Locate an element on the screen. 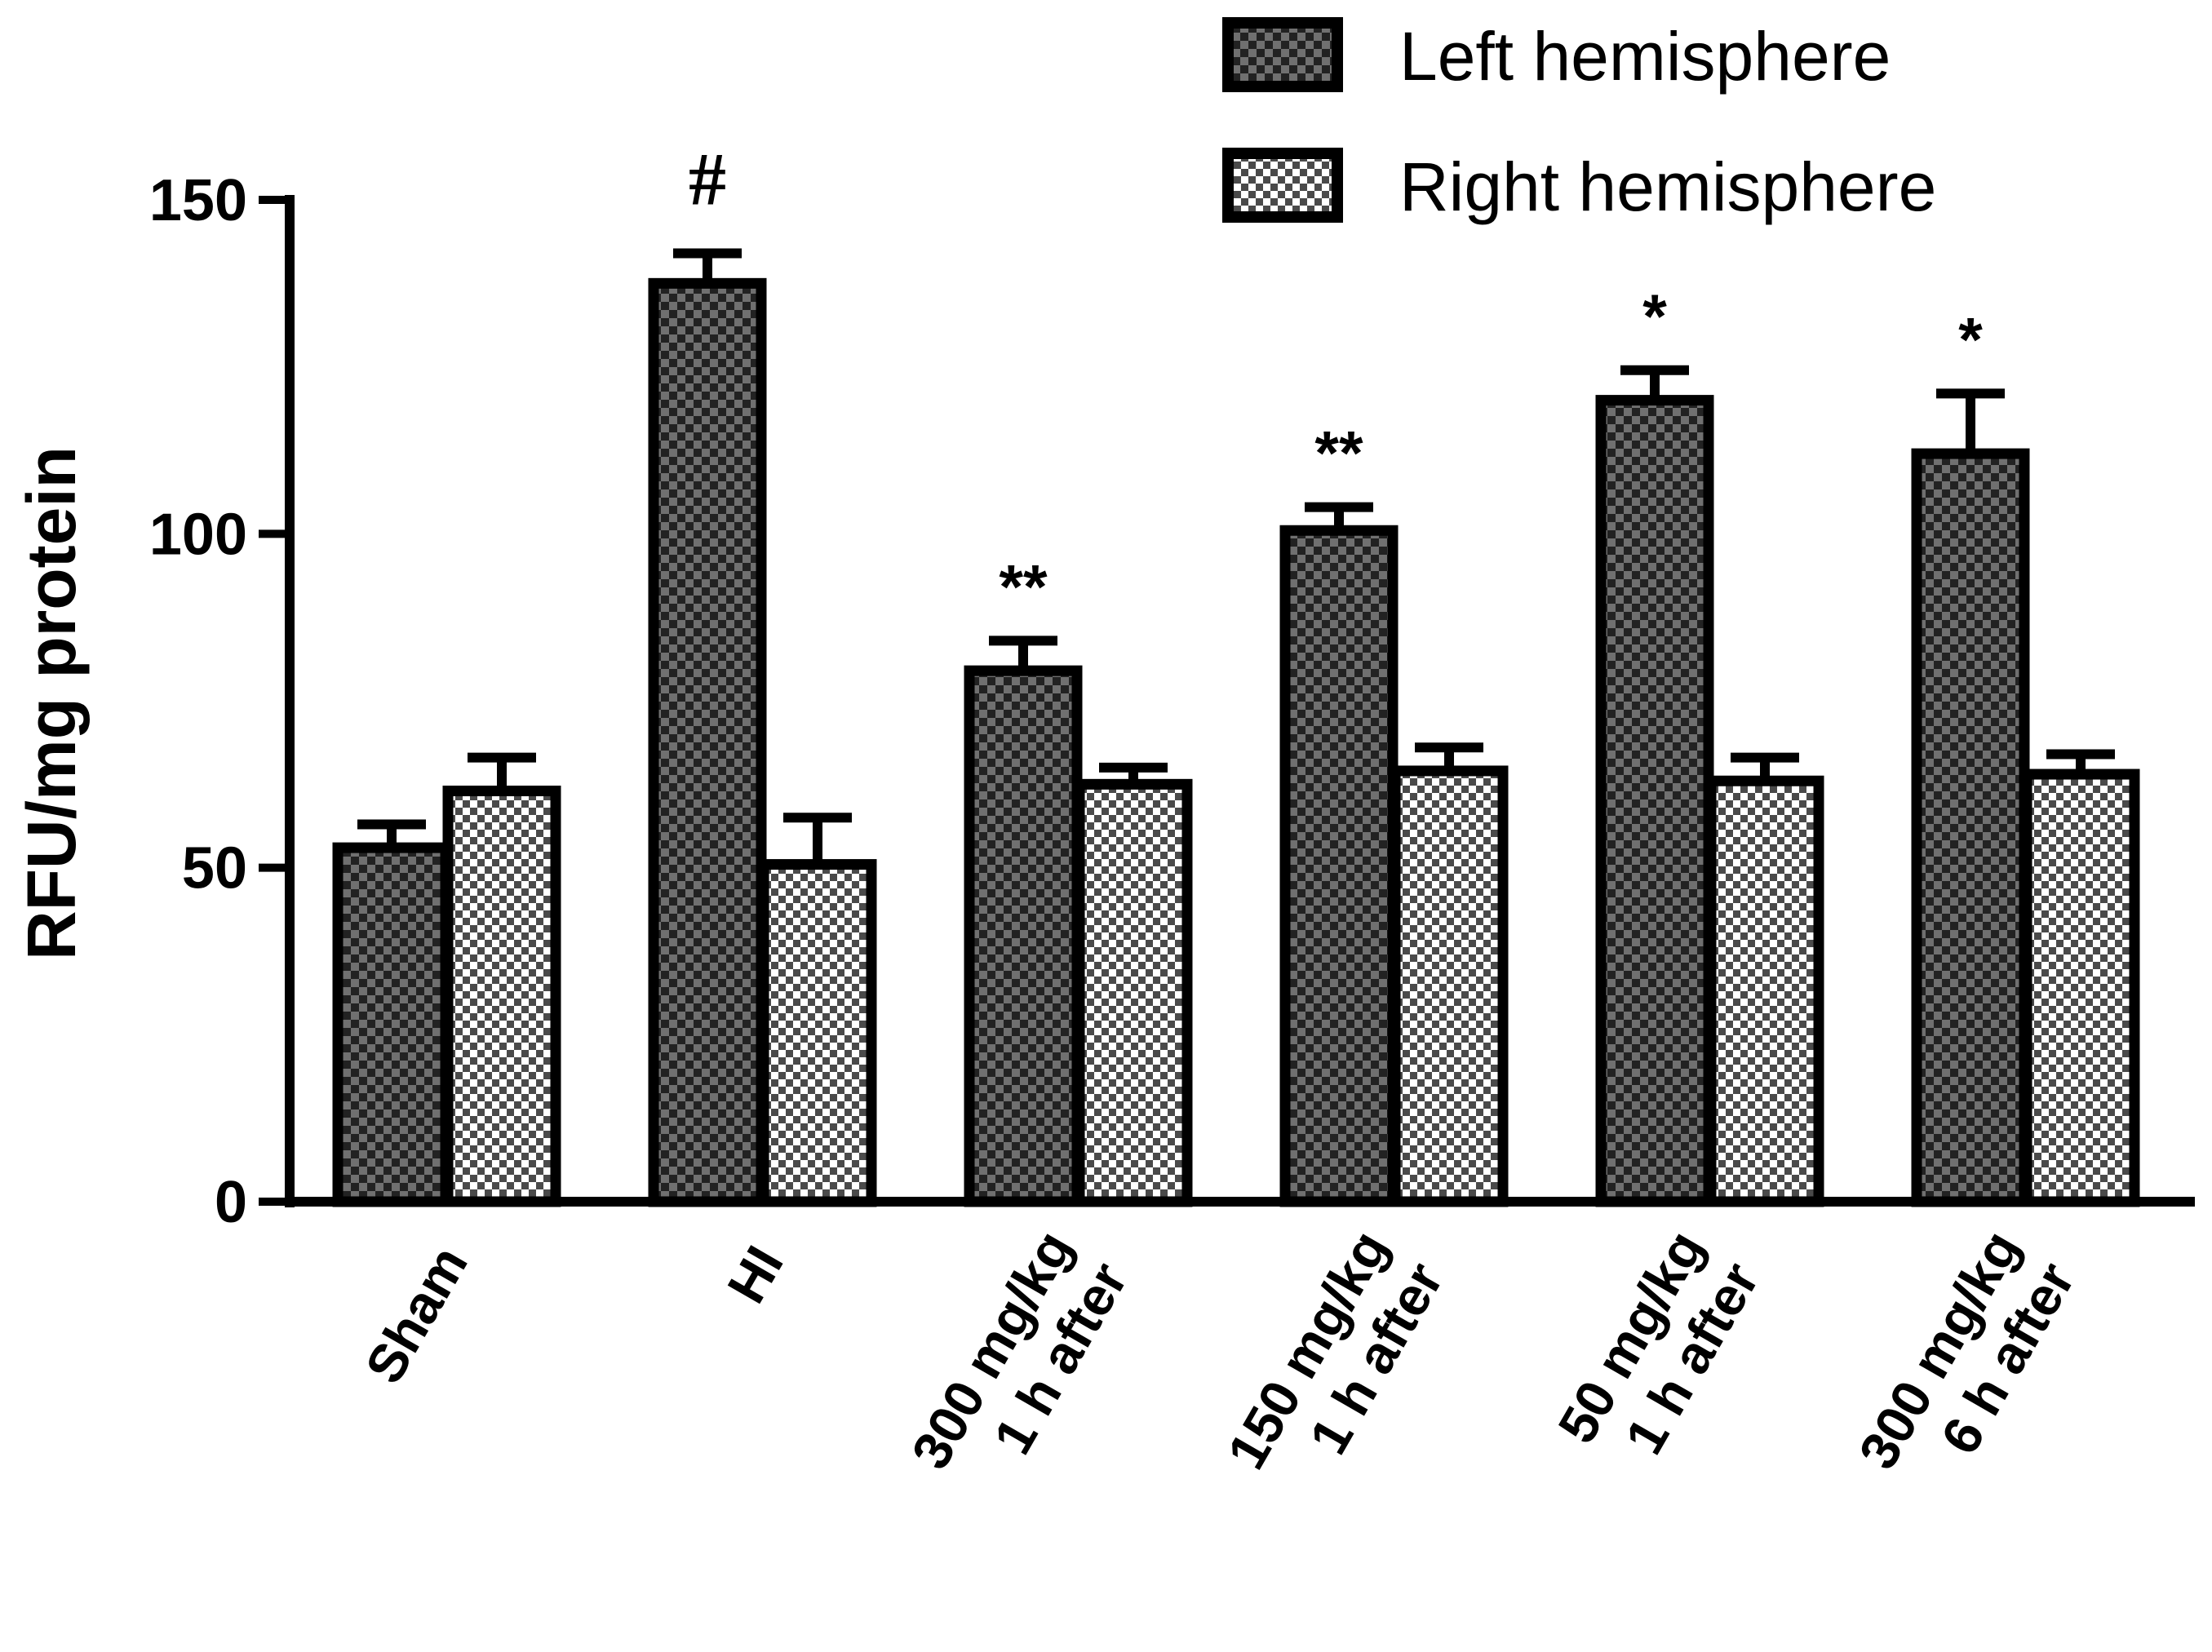 The width and height of the screenshot is (2212, 1652). y-axis-title: RFU/mg protein is located at coordinates (51, 703).